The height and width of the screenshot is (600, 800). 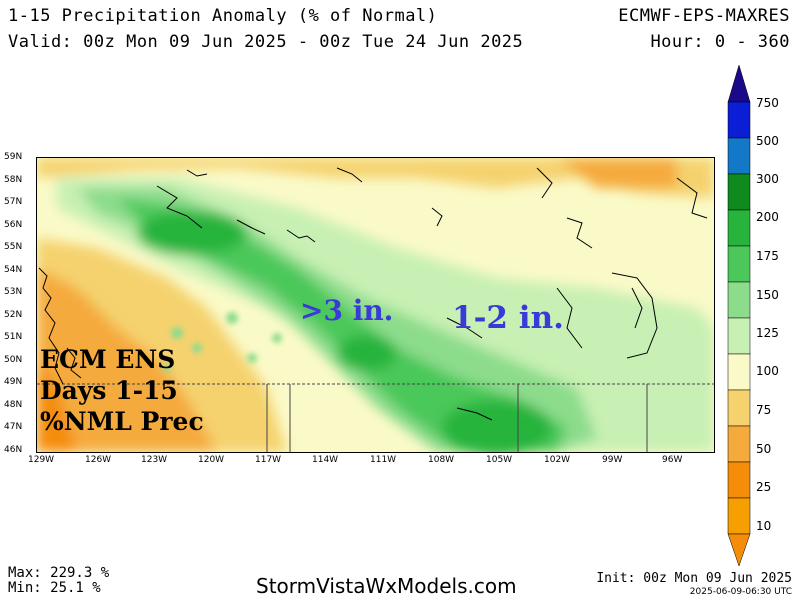 I want to click on lon-label: 96W, so click(x=672, y=460).